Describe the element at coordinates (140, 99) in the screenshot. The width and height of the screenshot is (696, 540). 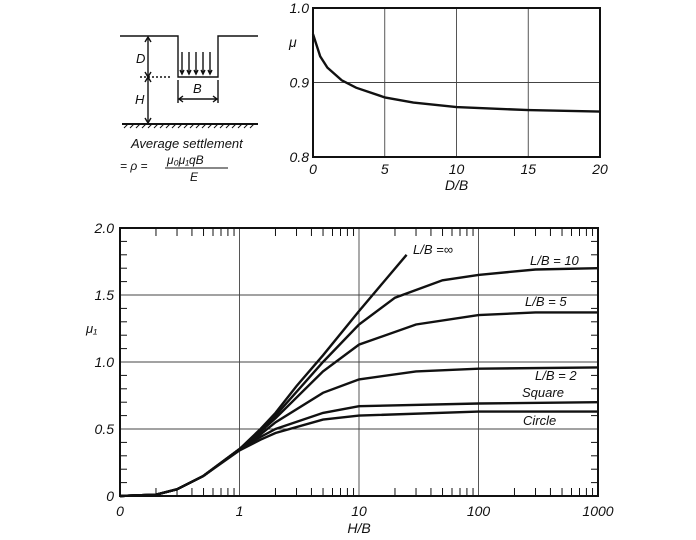
I see `thickness-label: H` at that location.